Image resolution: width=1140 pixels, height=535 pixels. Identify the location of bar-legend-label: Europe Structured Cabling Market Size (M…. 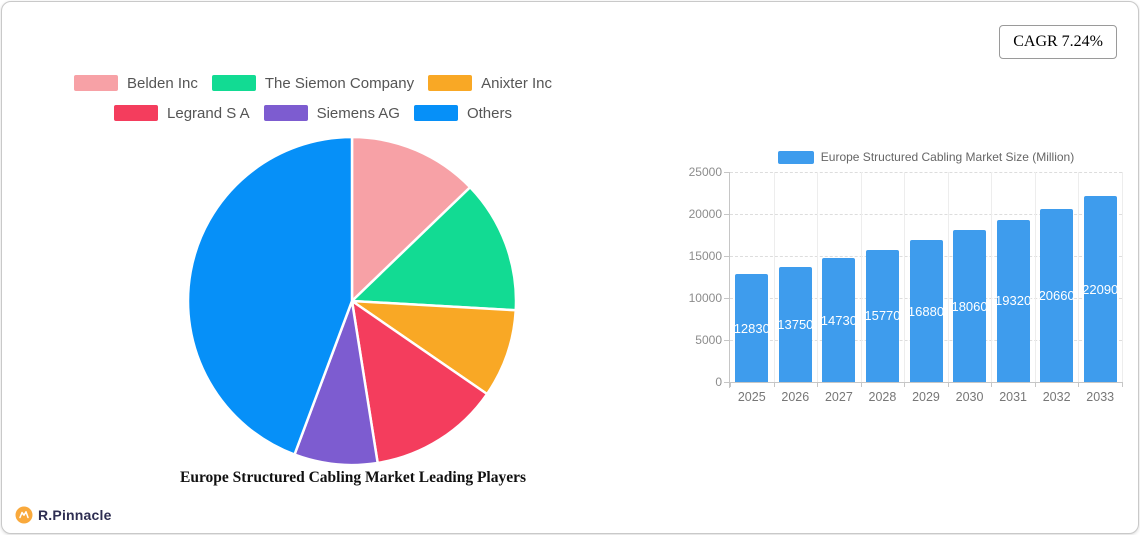
(947, 157).